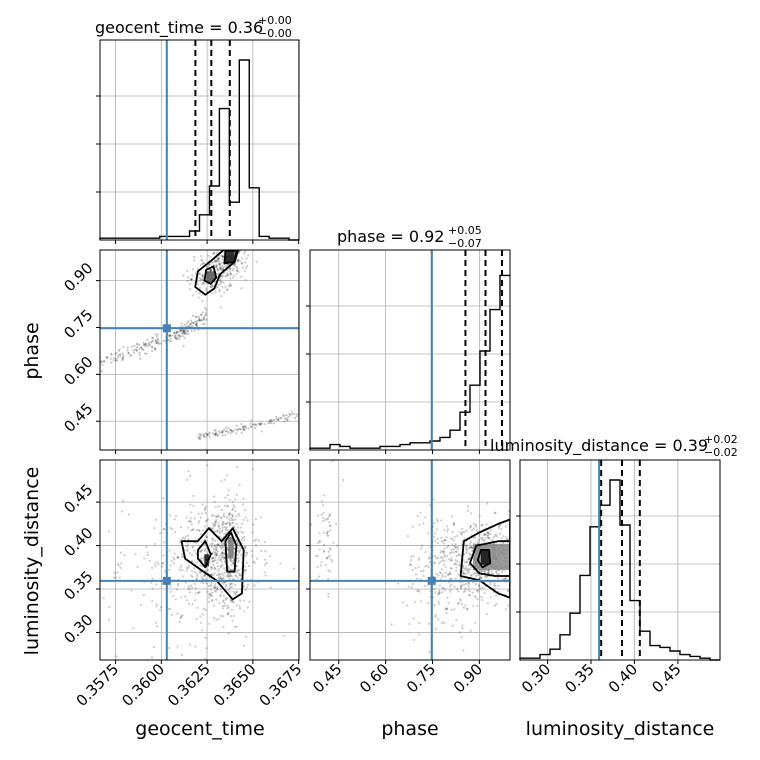  I want to click on plot-area, so click(199, 350).